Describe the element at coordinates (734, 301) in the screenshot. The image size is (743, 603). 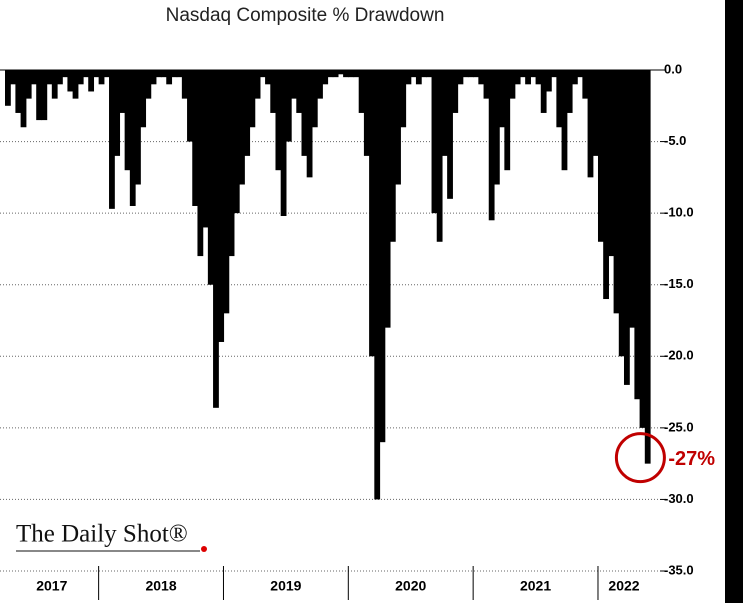
I see `edge-band` at that location.